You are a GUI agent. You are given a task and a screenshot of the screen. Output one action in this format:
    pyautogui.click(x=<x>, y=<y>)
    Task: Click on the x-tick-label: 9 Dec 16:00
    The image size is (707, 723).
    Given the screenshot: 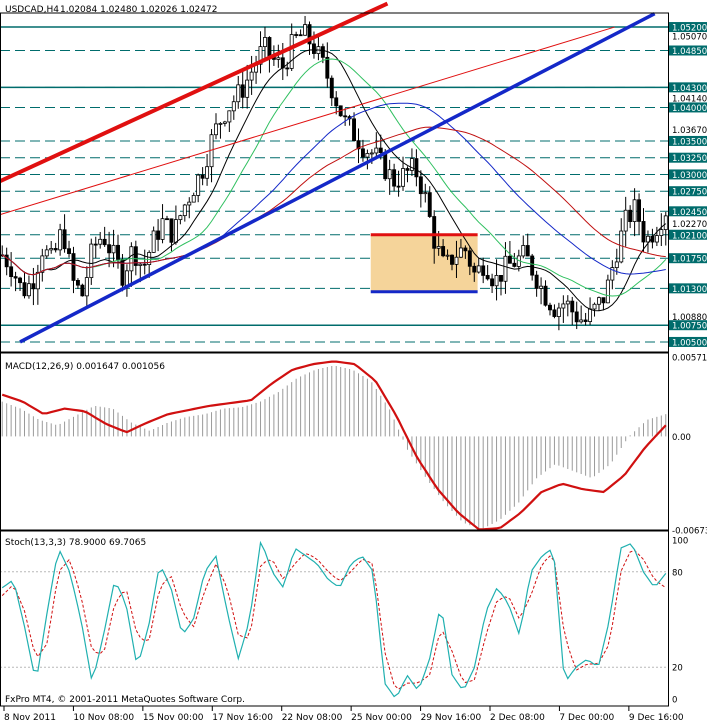 What is the action you would take?
    pyautogui.click(x=656, y=718)
    